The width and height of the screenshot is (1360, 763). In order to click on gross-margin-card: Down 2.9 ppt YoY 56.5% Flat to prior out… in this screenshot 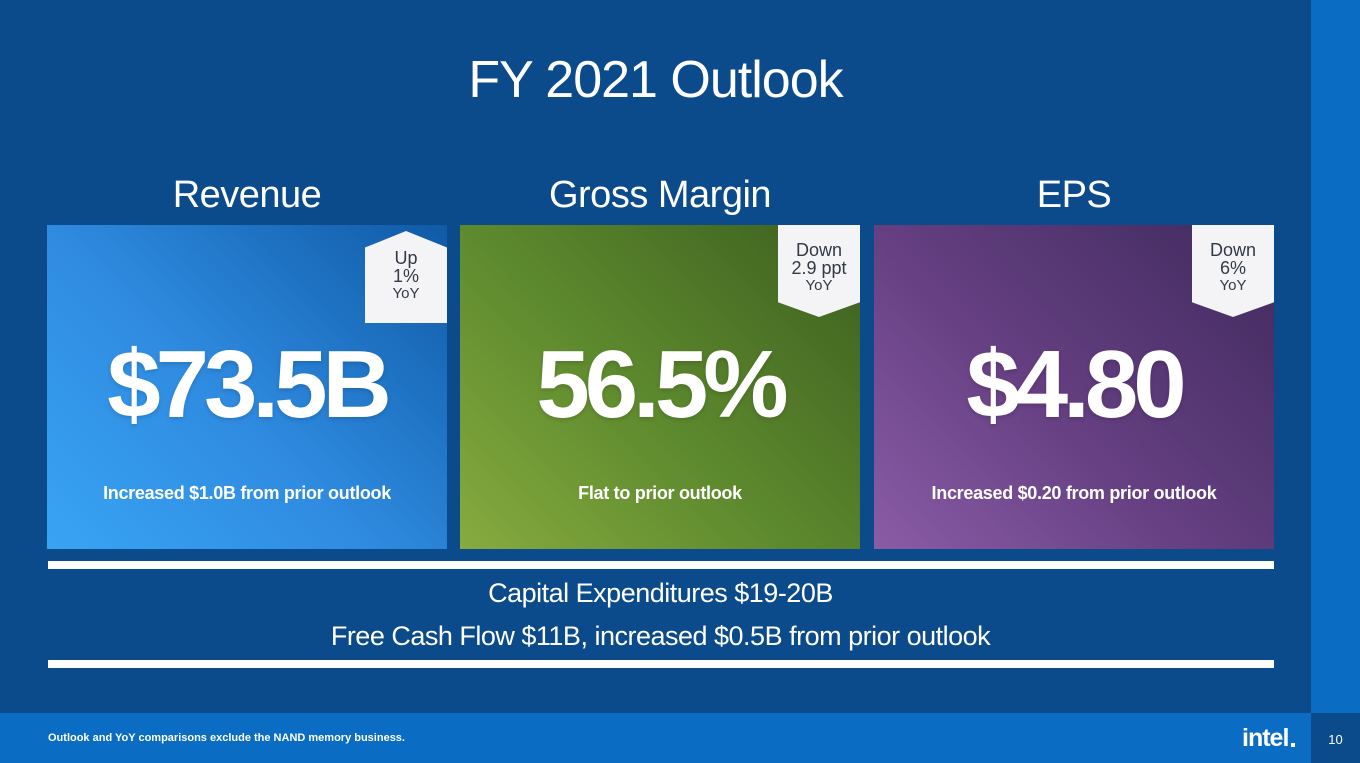, I will do `click(660, 387)`.